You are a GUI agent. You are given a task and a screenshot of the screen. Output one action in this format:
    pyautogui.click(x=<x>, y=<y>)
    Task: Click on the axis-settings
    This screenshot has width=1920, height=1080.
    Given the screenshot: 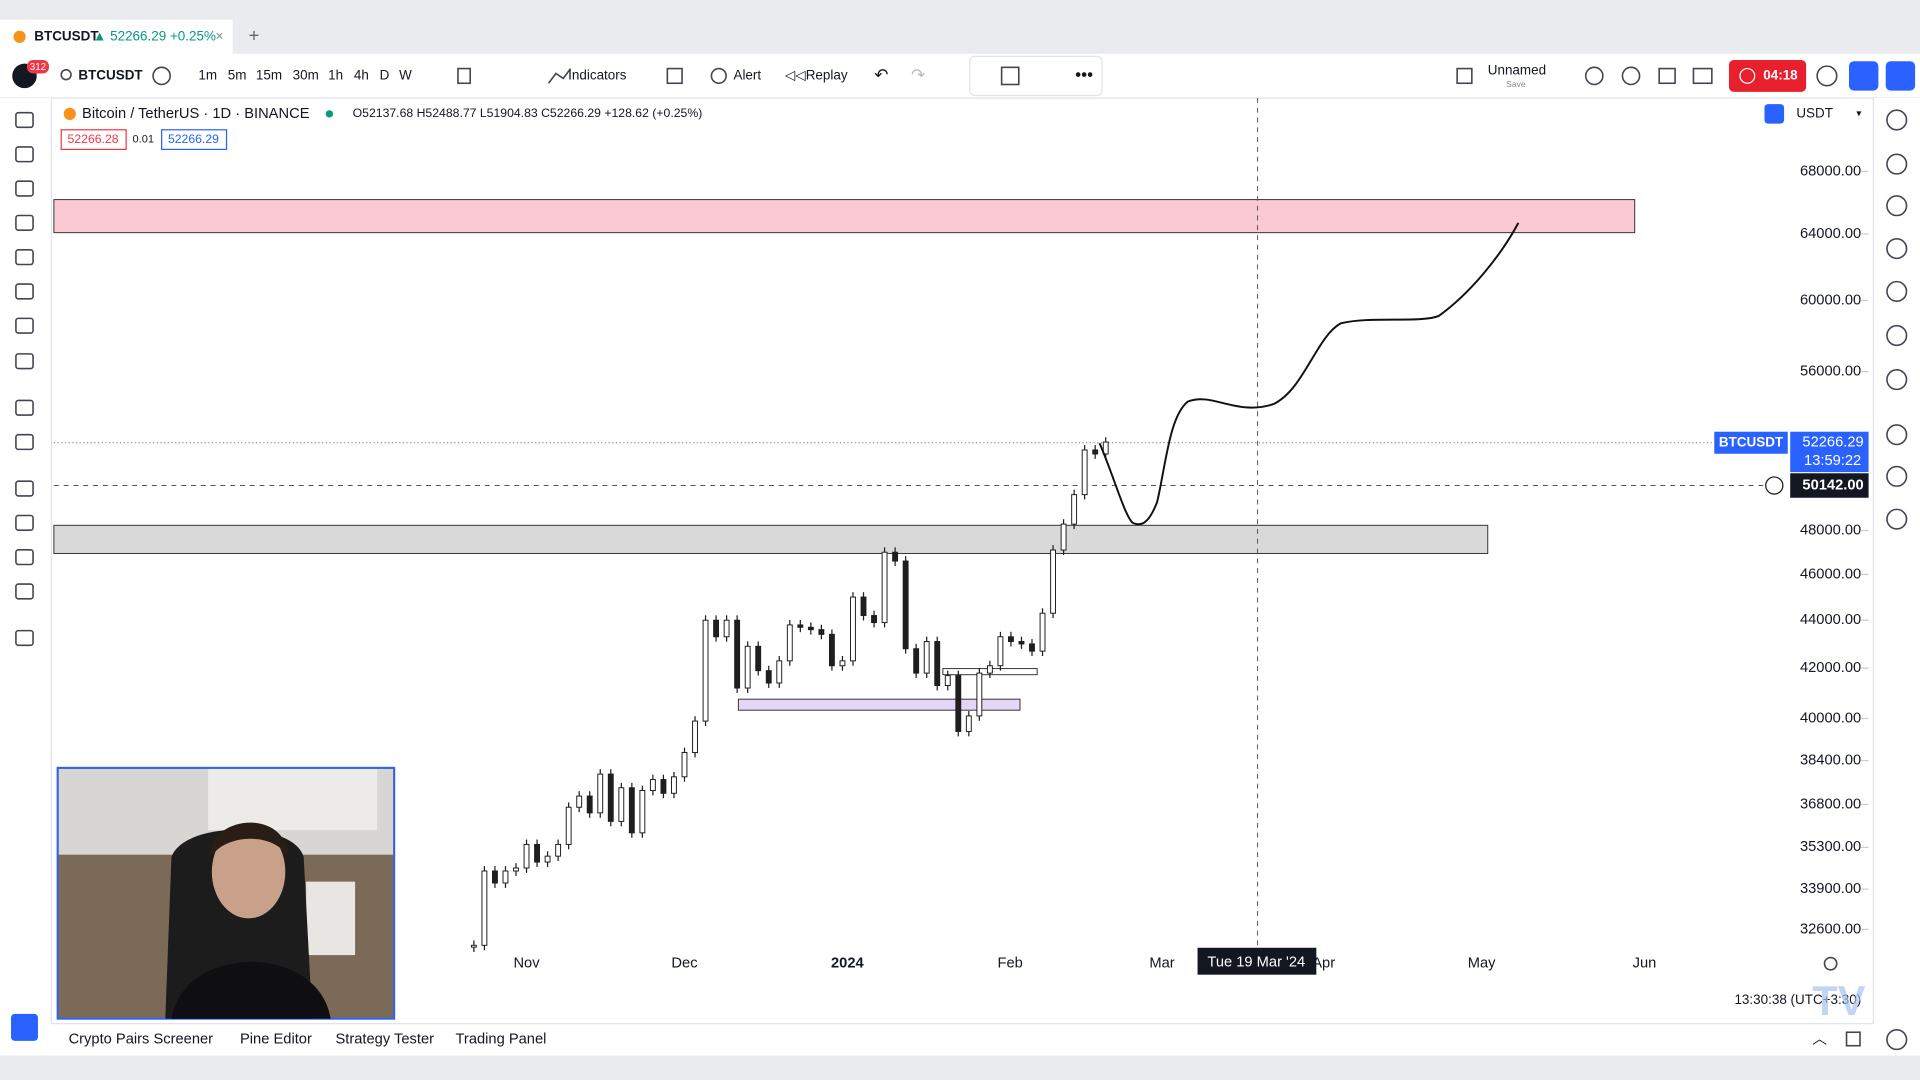 What is the action you would take?
    pyautogui.click(x=1830, y=963)
    